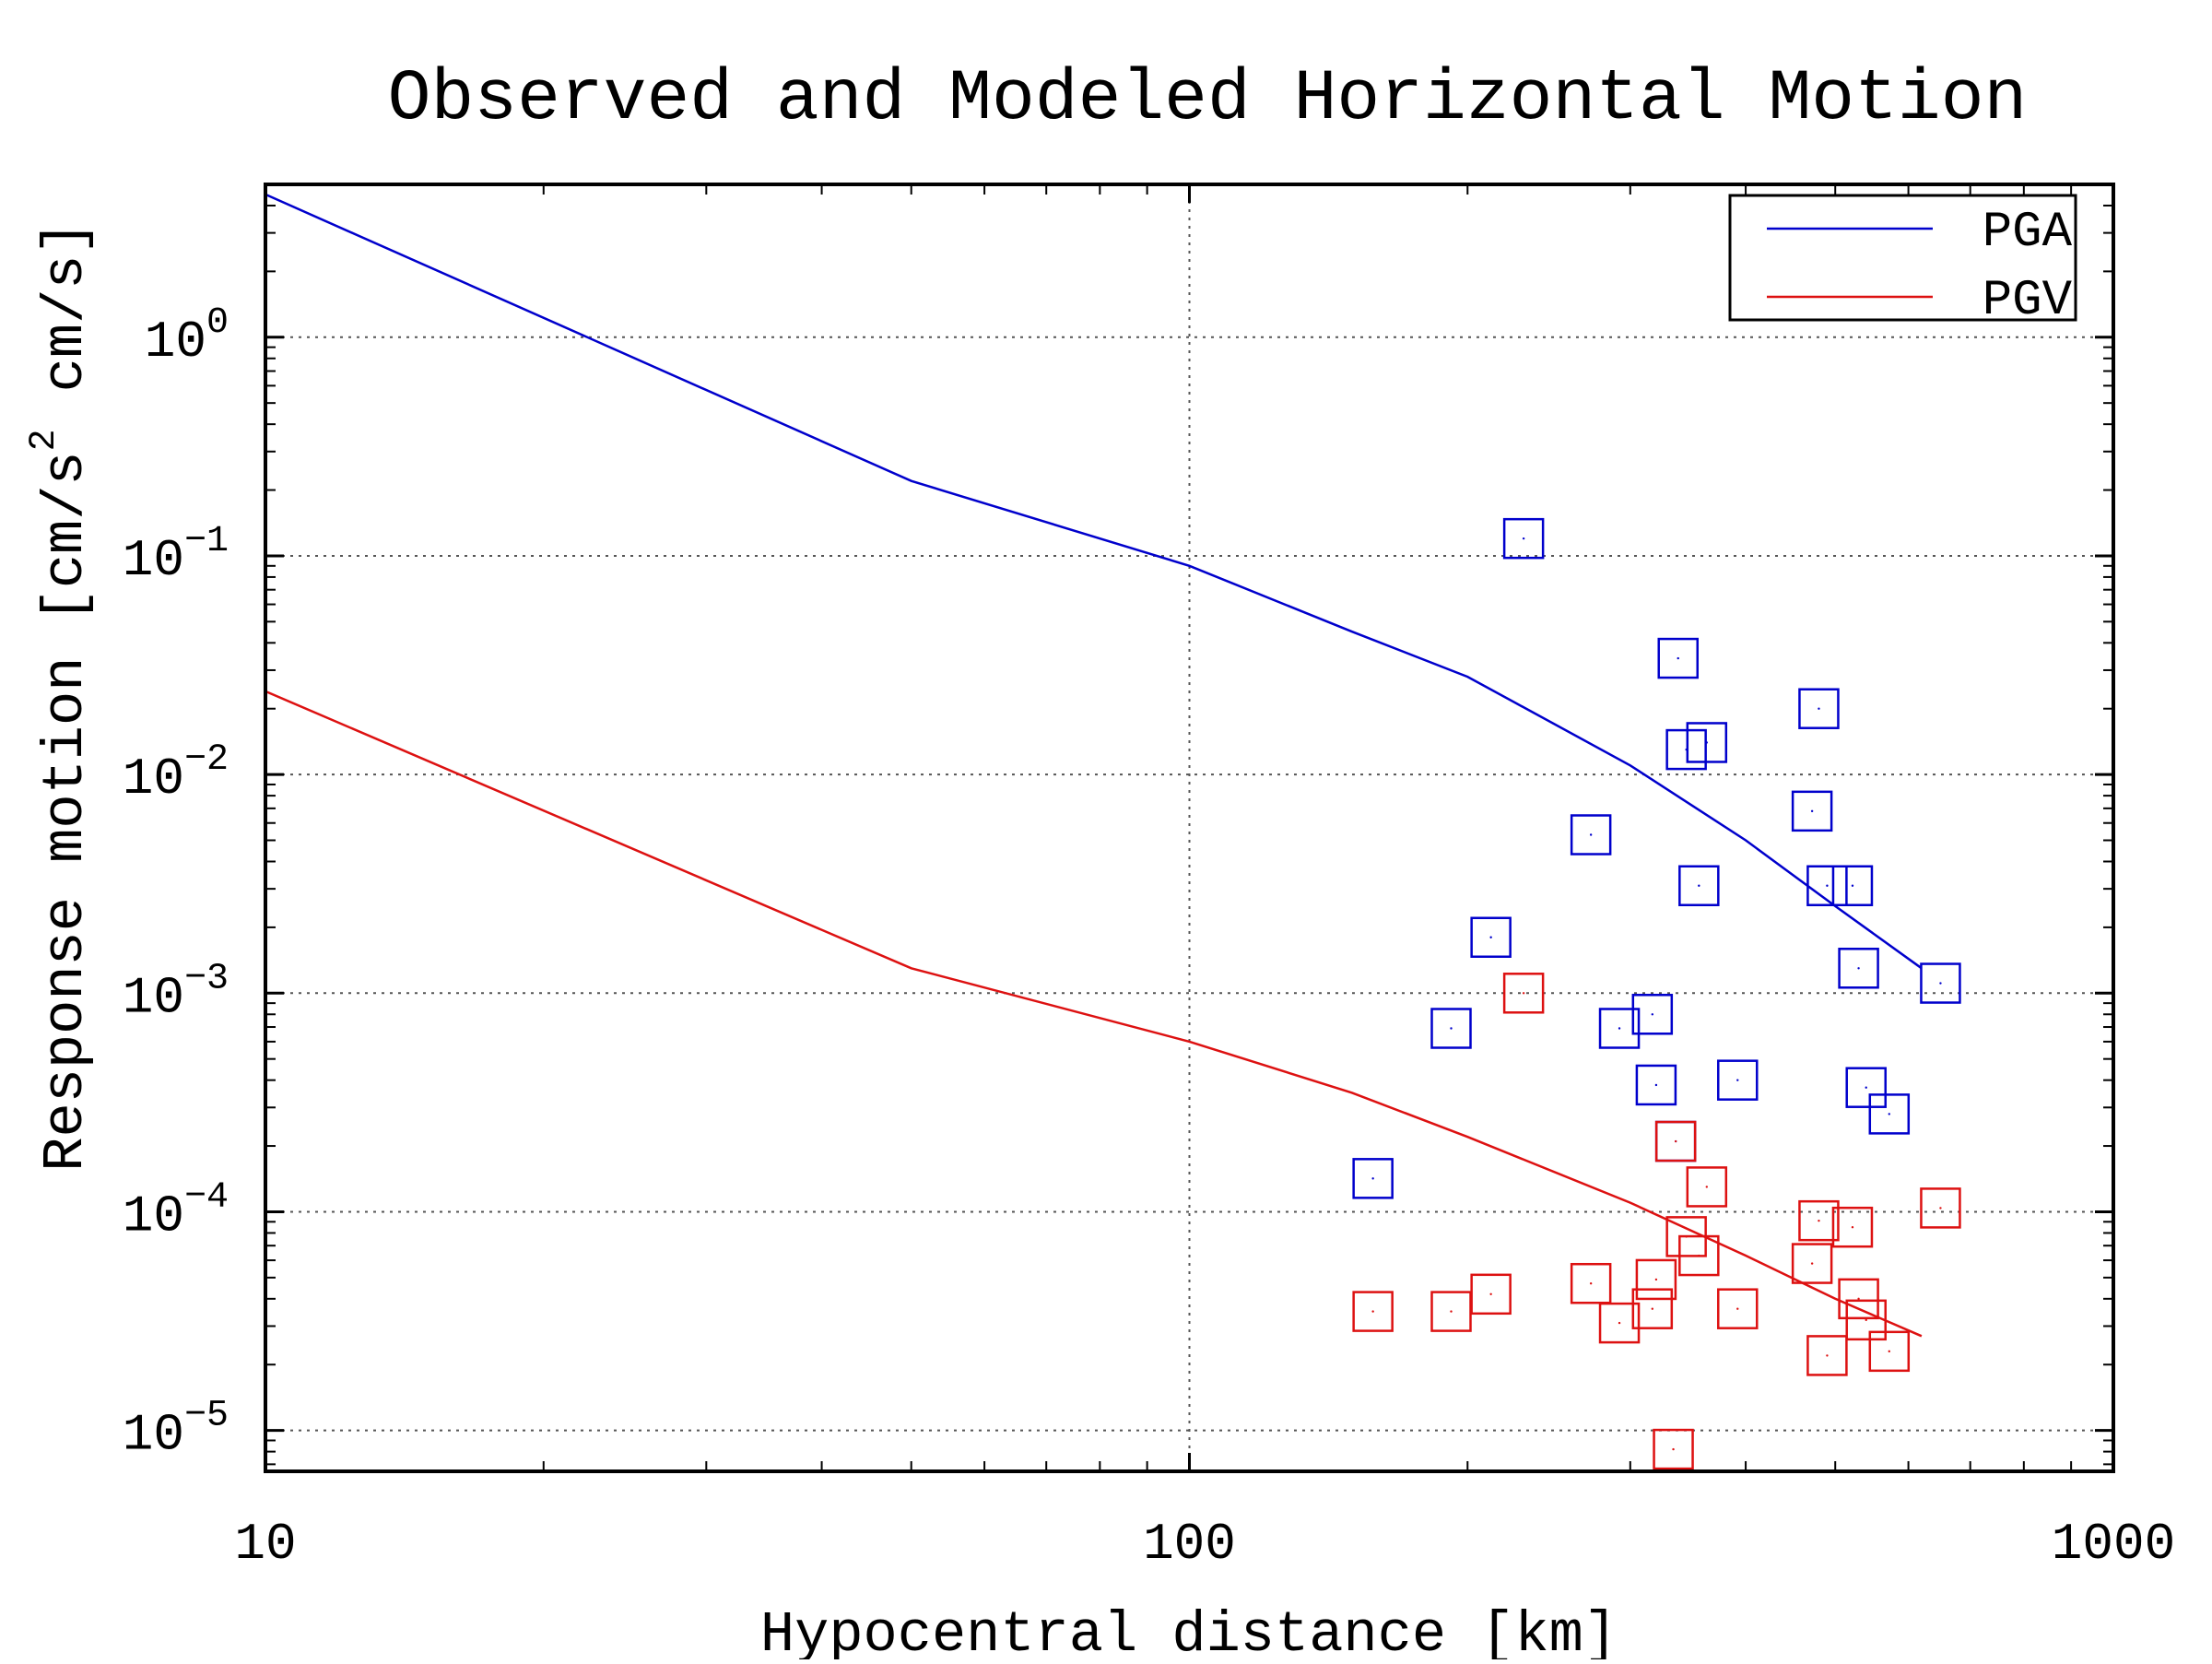 This screenshot has width=2212, height=1664. Describe the element at coordinates (206, 1416) in the screenshot. I see `y-tick-exponent: −5` at that location.